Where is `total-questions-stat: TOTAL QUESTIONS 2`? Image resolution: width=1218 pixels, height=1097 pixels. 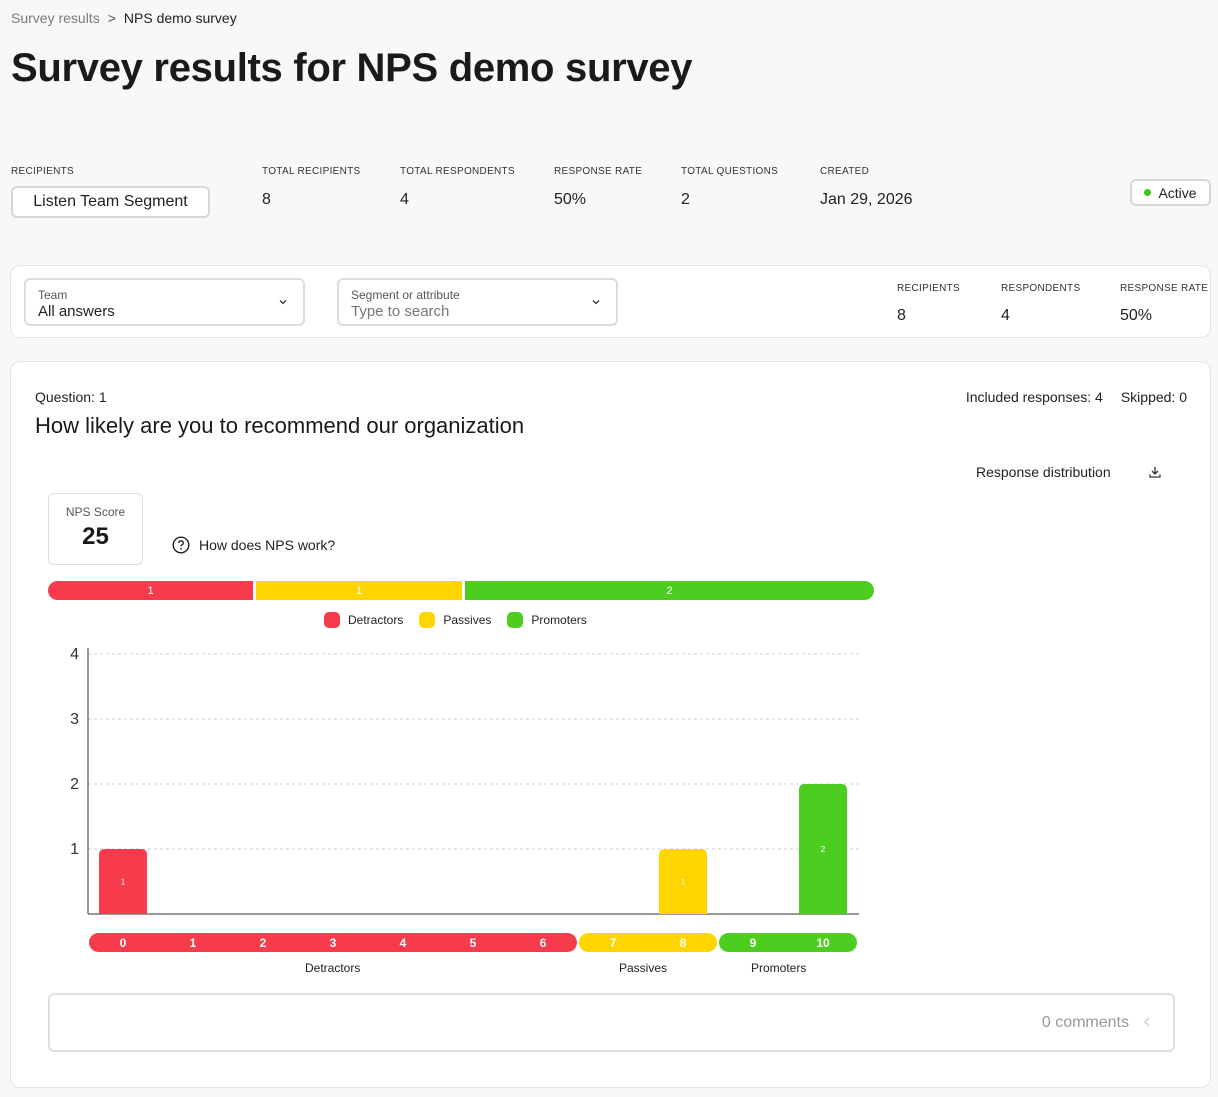 total-questions-stat: TOTAL QUESTIONS 2 is located at coordinates (729, 187).